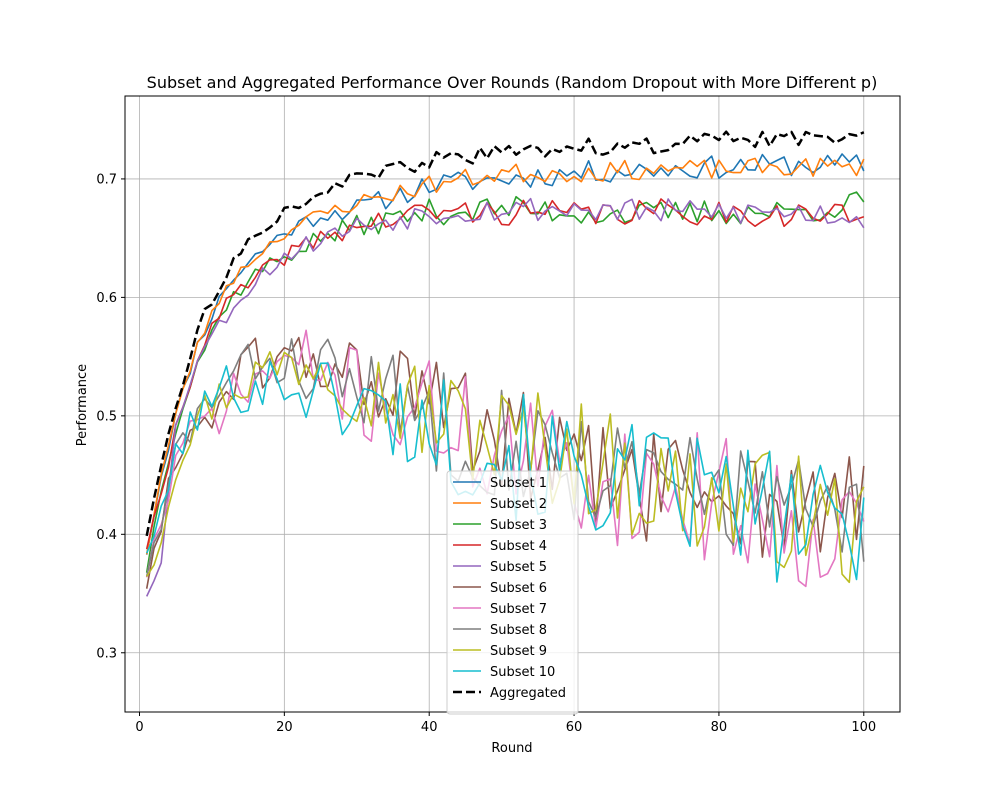 Image resolution: width=1000 pixels, height=800 pixels. What do you see at coordinates (518, 630) in the screenshot?
I see `legend-label: Subset 8` at bounding box center [518, 630].